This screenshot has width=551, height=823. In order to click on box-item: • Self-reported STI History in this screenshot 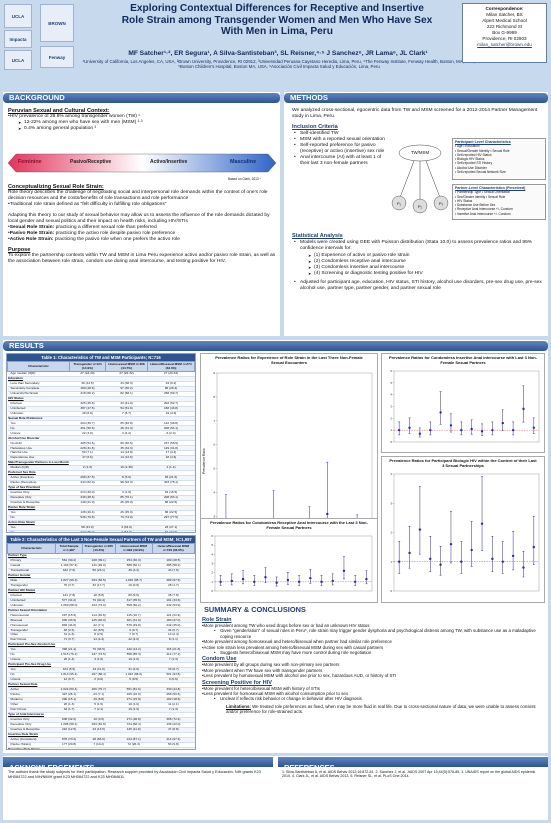, I will do `click(474, 163)`.